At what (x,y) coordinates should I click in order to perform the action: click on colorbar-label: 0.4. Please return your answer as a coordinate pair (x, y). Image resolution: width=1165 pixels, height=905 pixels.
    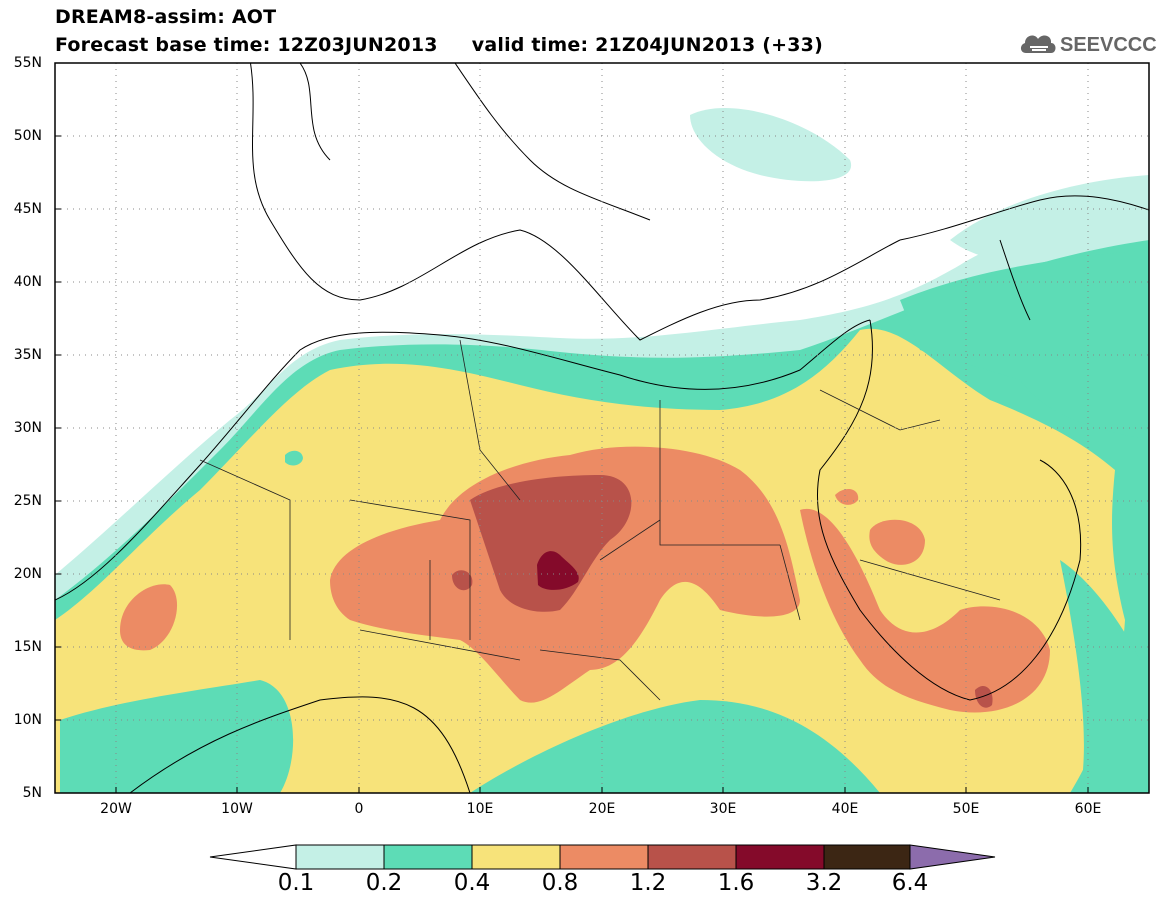
    Looking at the image, I should click on (472, 883).